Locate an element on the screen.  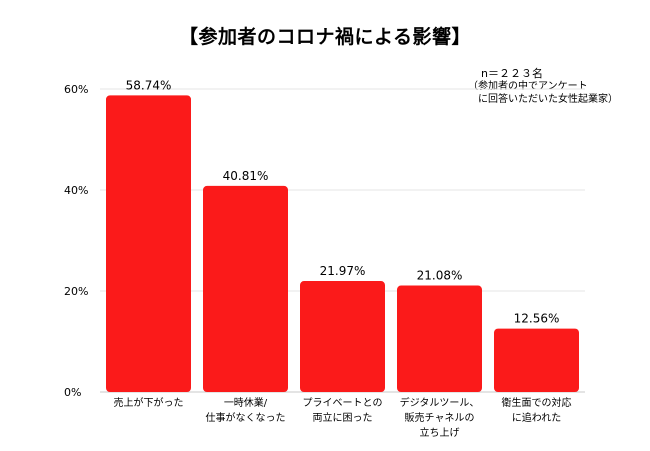
x-tick-label: 両立に困った is located at coordinates (343, 417).